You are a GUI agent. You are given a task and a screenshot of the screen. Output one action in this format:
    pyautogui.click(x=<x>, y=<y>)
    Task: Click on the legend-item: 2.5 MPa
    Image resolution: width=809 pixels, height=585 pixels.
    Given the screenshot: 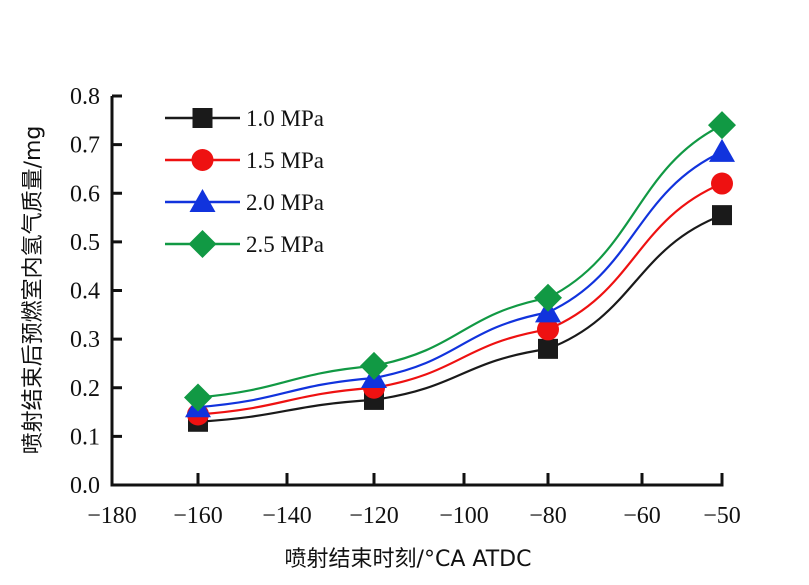 What is the action you would take?
    pyautogui.click(x=244, y=244)
    